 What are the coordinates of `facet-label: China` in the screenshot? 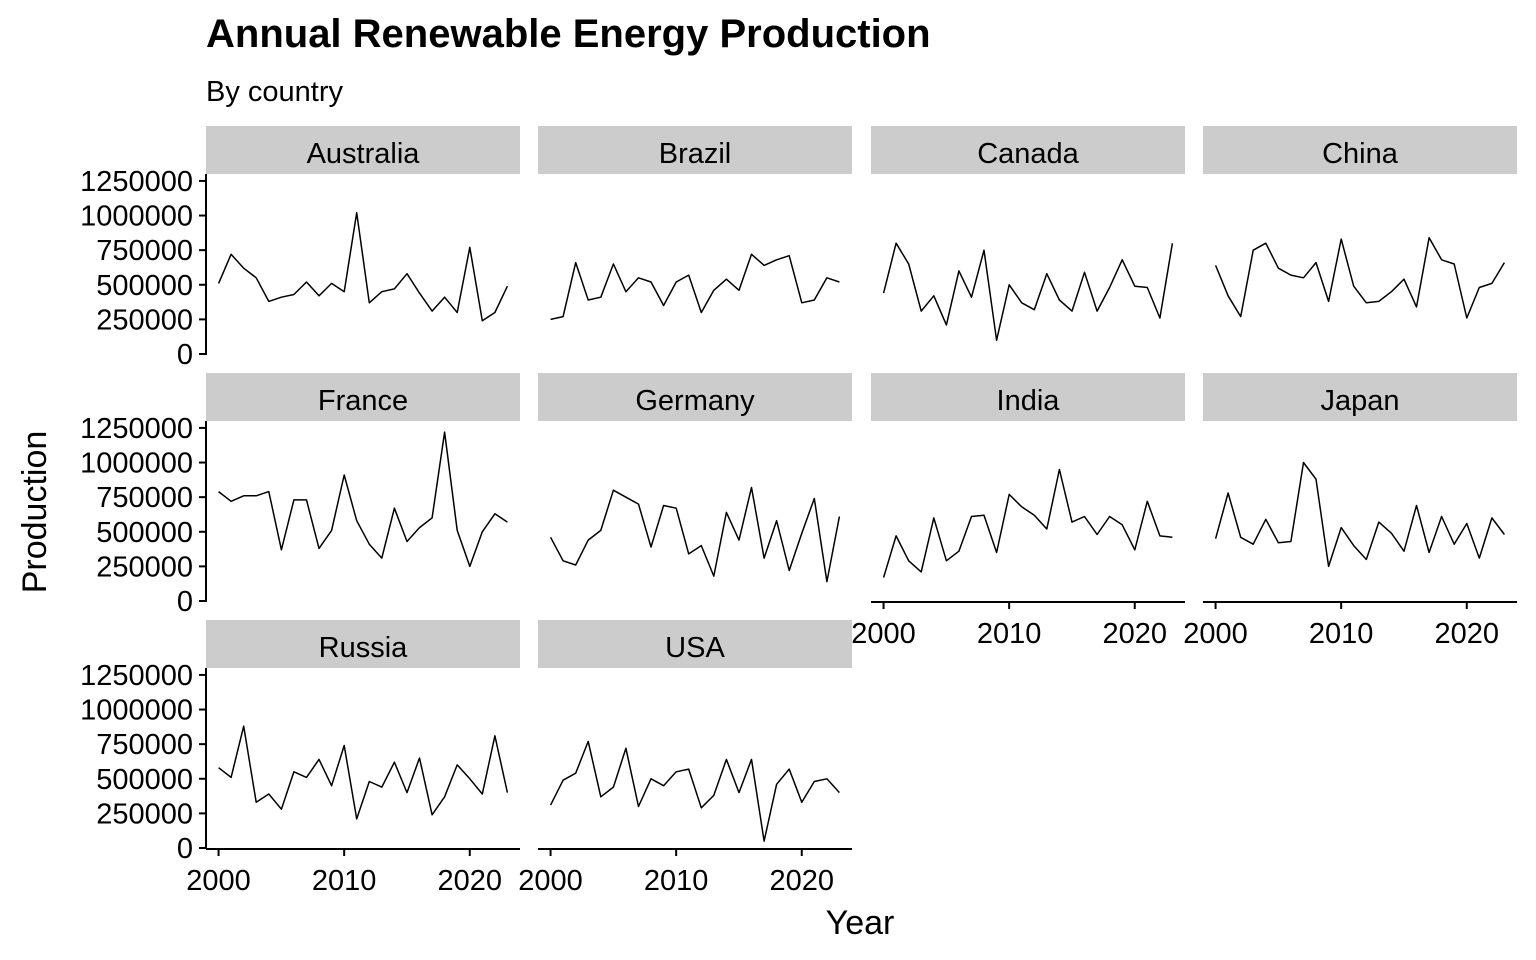 It's located at (1360, 154).